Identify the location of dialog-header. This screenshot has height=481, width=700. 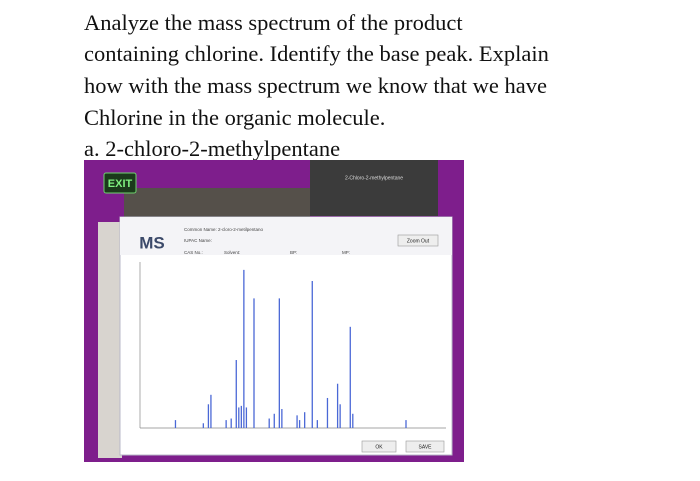
(286, 236).